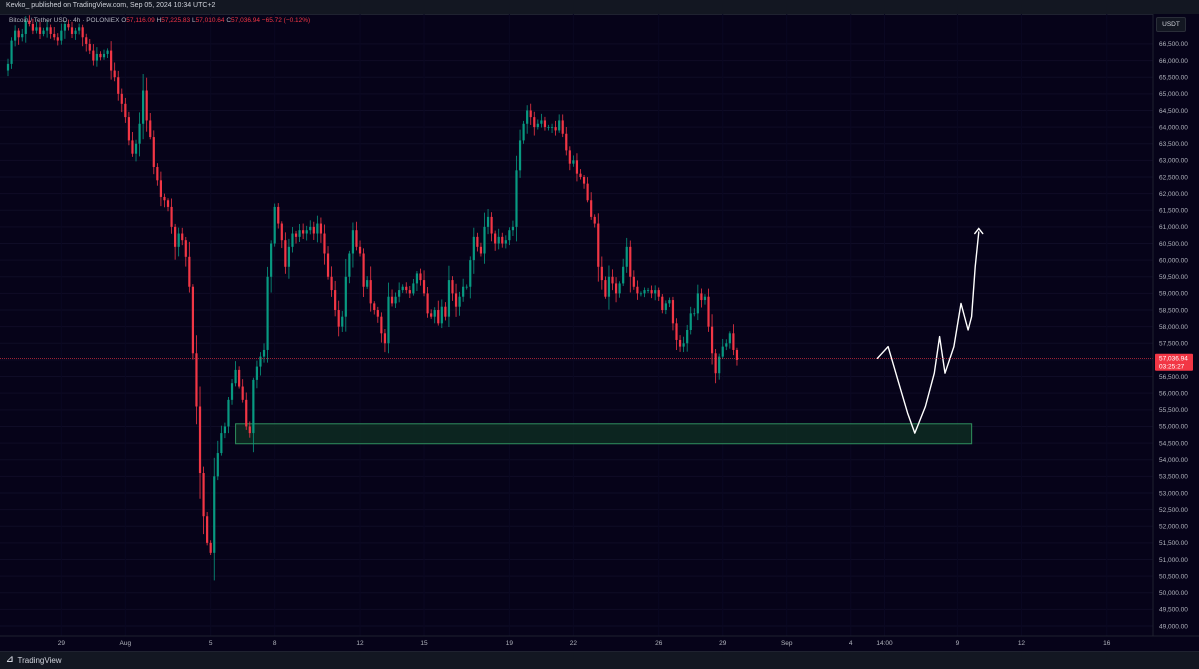  I want to click on price-tick-label: 55,000.00, so click(1173, 427).